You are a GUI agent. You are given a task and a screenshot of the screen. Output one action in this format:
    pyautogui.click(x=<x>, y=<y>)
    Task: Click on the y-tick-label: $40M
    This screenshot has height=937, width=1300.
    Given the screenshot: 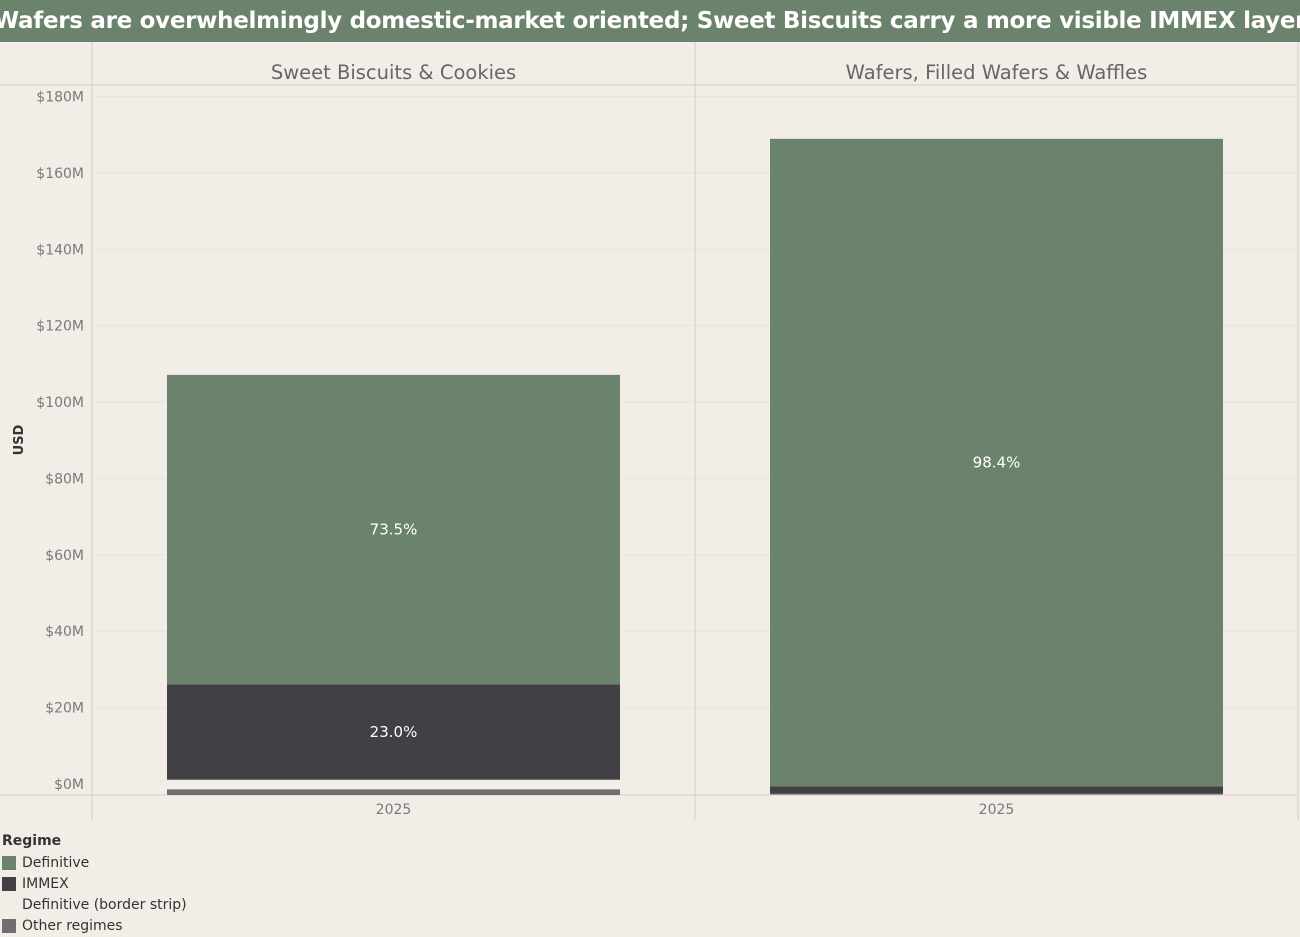 What is the action you would take?
    pyautogui.click(x=64, y=632)
    